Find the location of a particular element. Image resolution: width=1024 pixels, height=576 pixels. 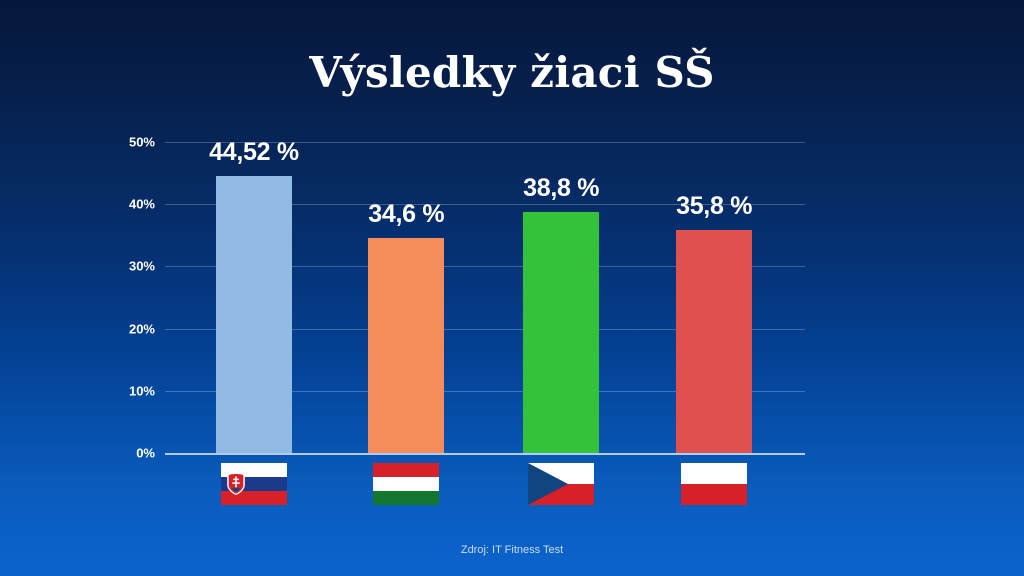

y-tick-label-40: 40% is located at coordinates (141, 204).